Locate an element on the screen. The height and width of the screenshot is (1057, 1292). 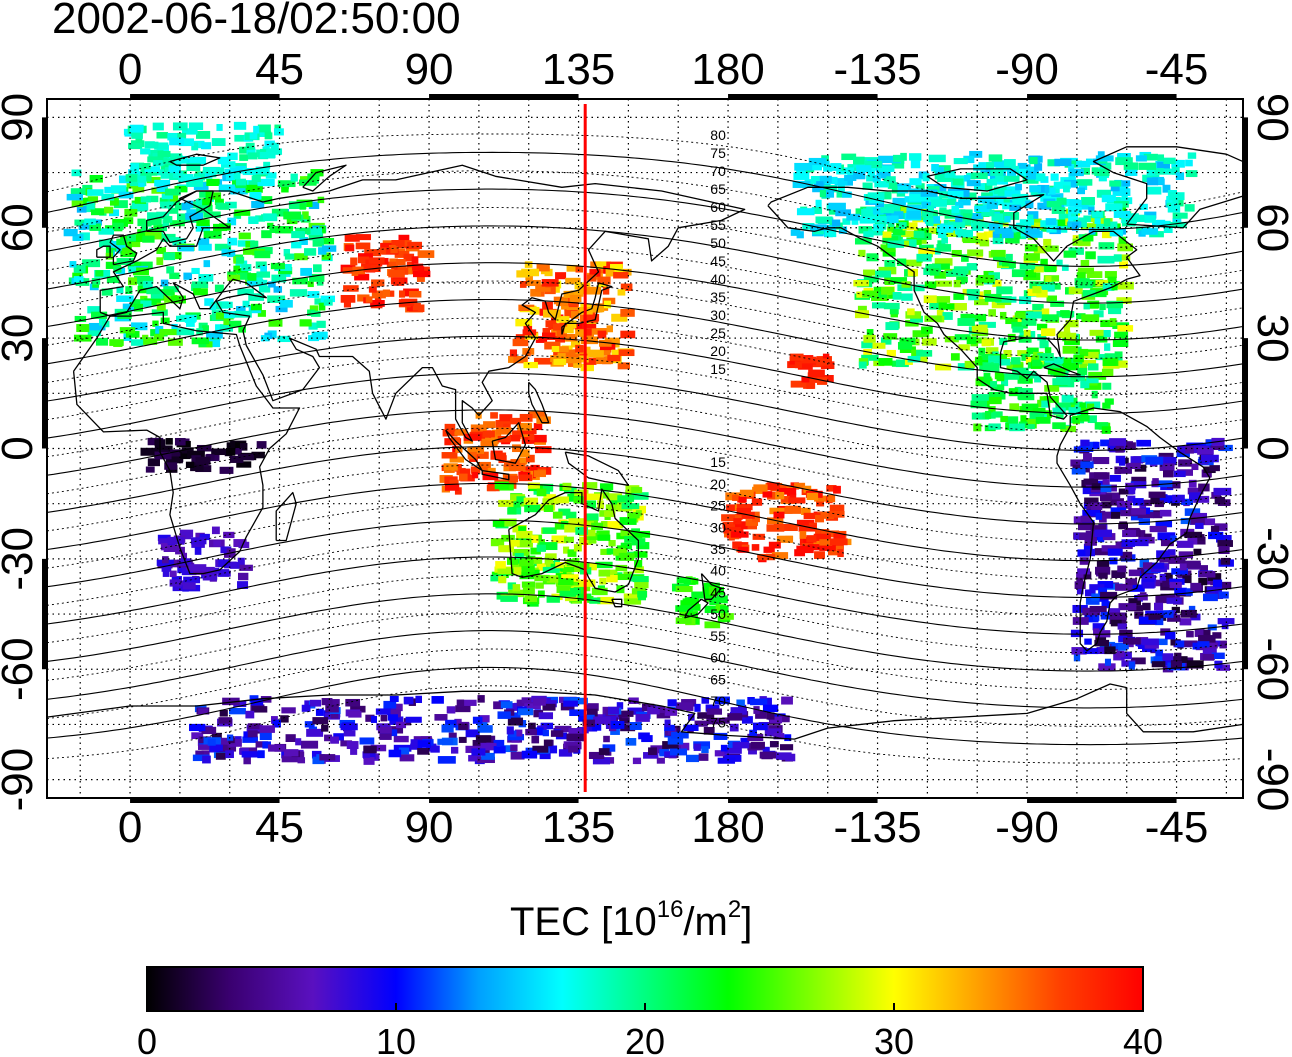
right-tick-label: 90 is located at coordinates (1270, 117).